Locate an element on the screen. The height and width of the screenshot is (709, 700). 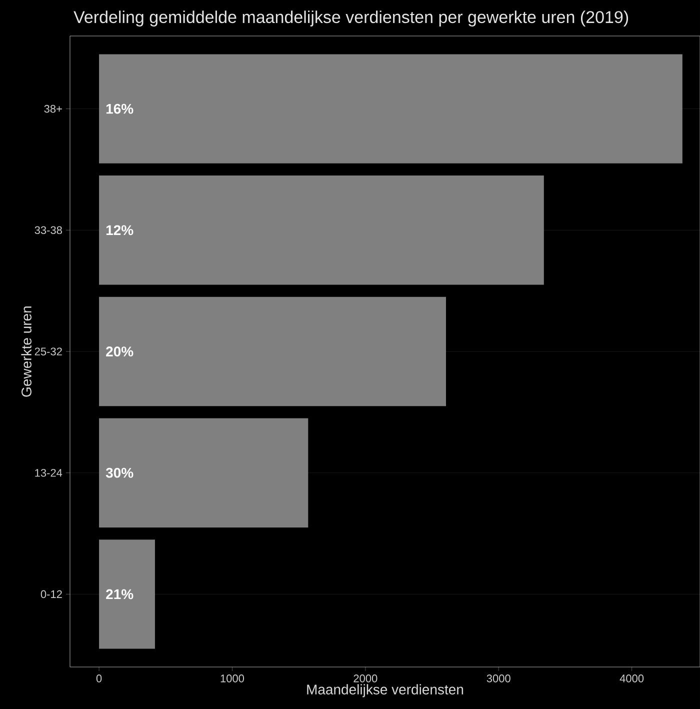
annotation: 20% is located at coordinates (120, 351).